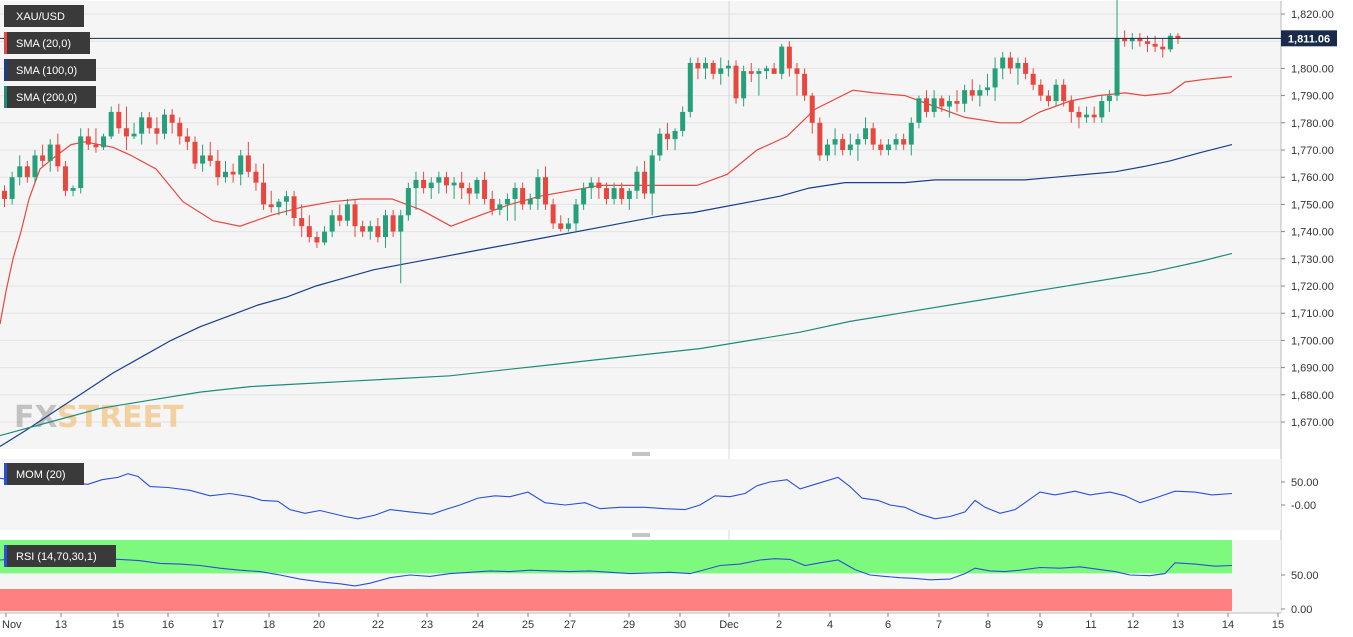 This screenshot has height=637, width=1353. What do you see at coordinates (47, 43) in the screenshot?
I see `legend-sma-20: SMA (20,0)` at bounding box center [47, 43].